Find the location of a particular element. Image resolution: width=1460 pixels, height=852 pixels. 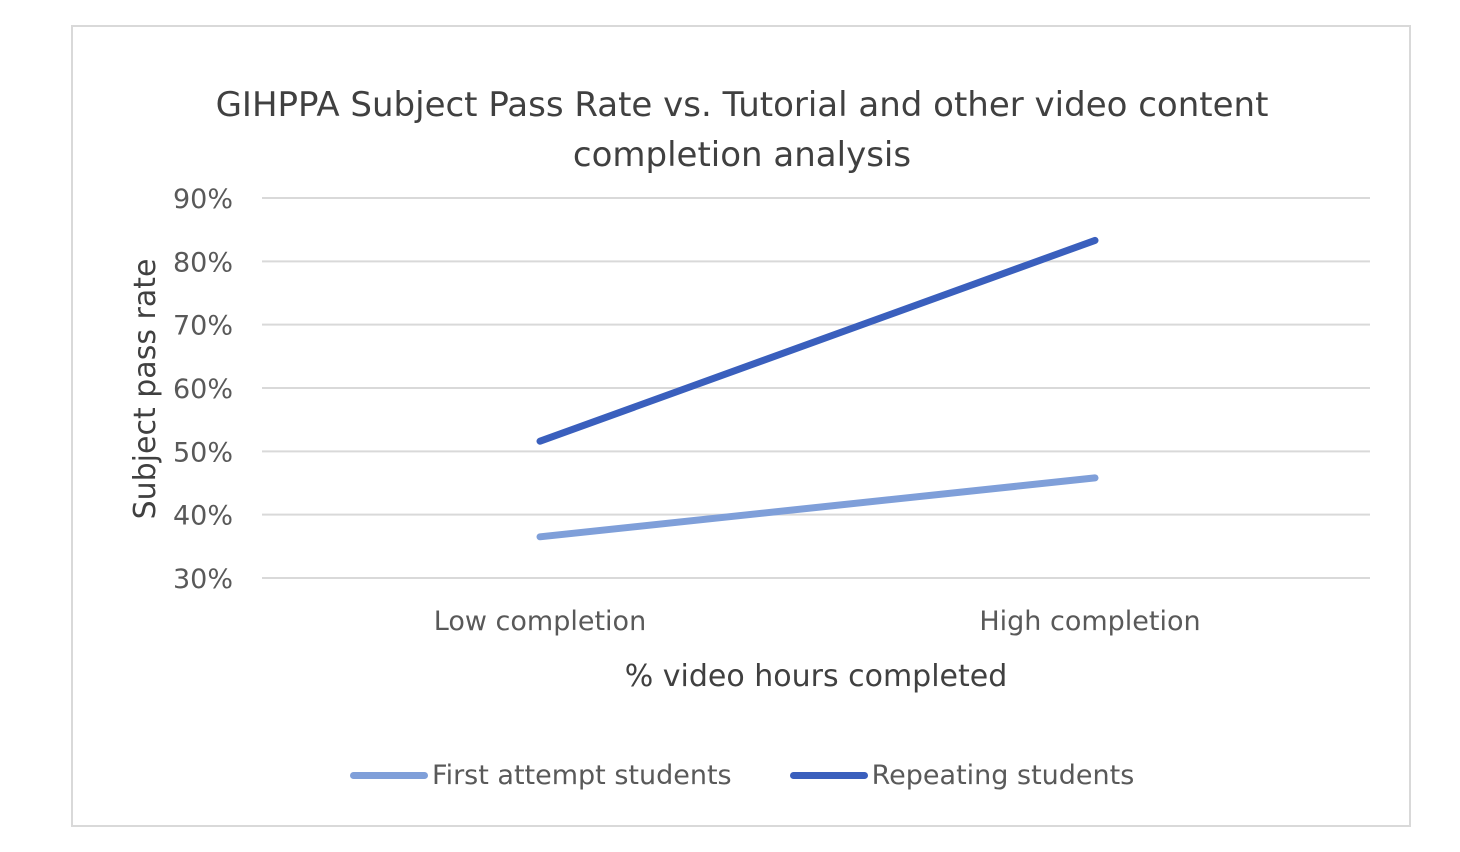

y-axis-title: Subject pass rate is located at coordinates (145, 389).